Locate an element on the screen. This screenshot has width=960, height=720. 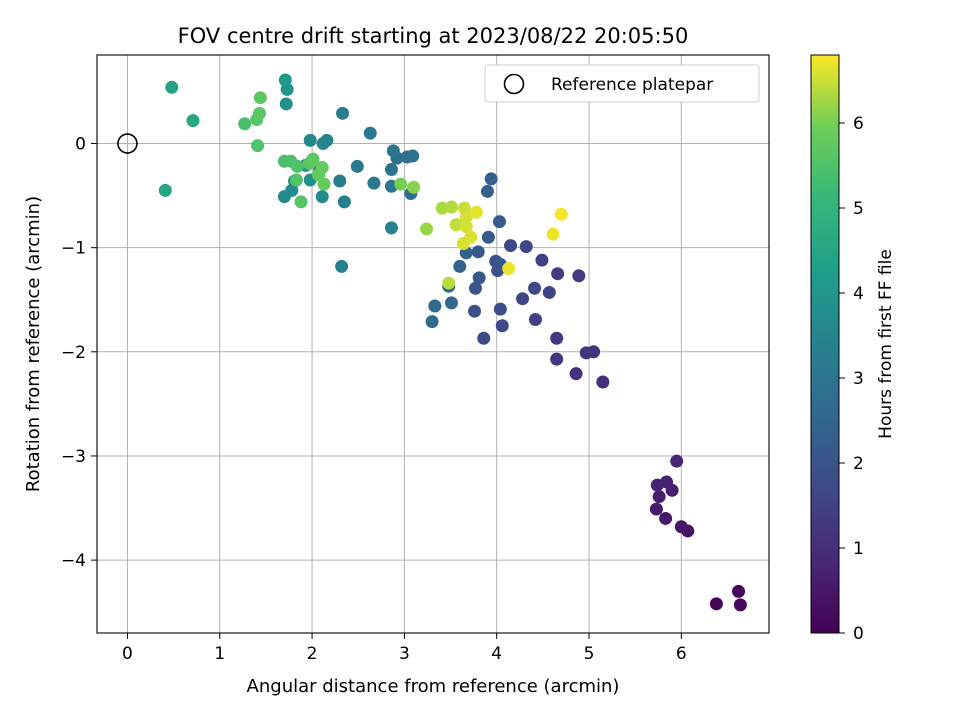
x-tick-label: 3 is located at coordinates (404, 654).